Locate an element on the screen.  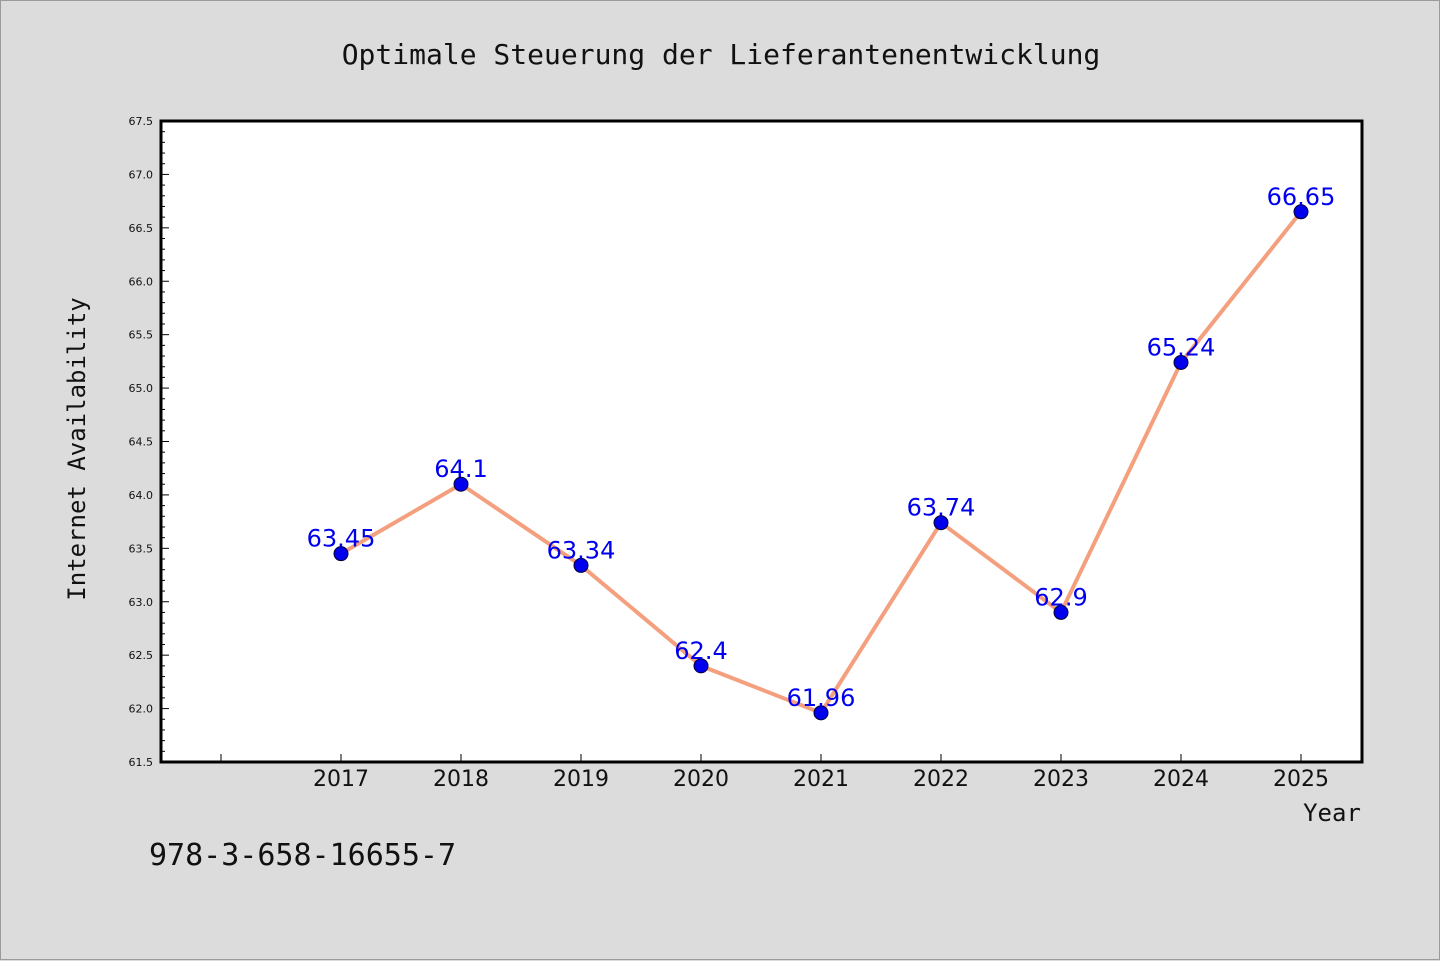
y-tick-label: 62.5 is located at coordinates (141, 655).